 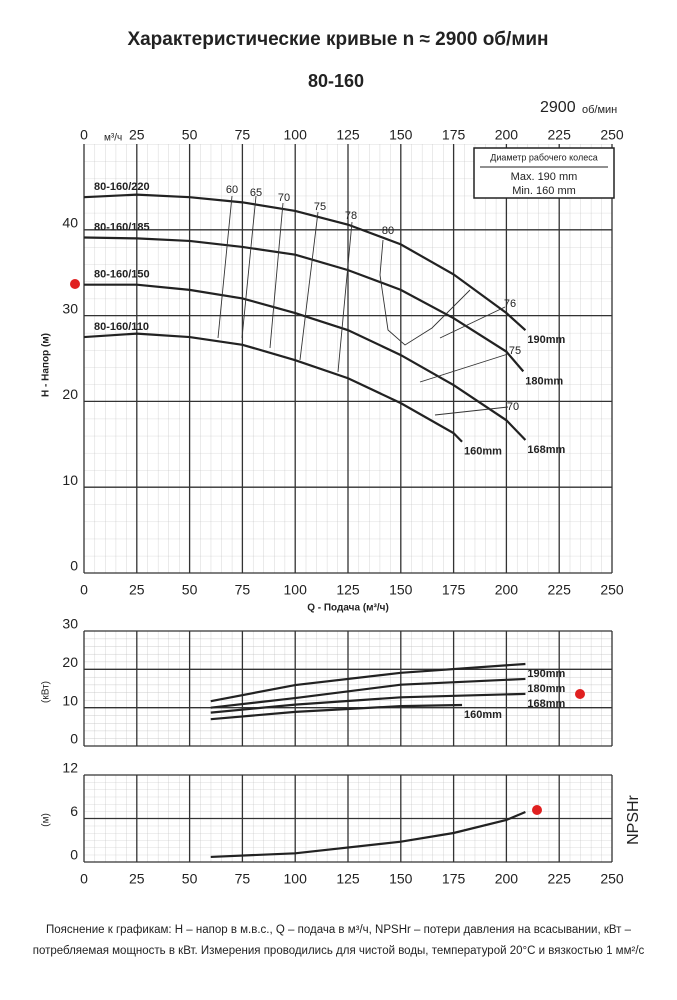 I want to click on efficiency-label: 76, so click(x=510, y=304).